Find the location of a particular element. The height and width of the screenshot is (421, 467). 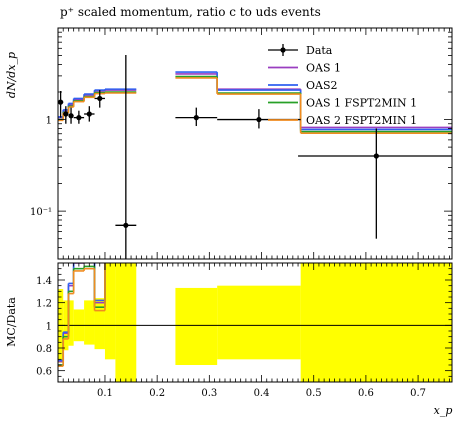

x-tick-label: 0.4 is located at coordinates (262, 393).